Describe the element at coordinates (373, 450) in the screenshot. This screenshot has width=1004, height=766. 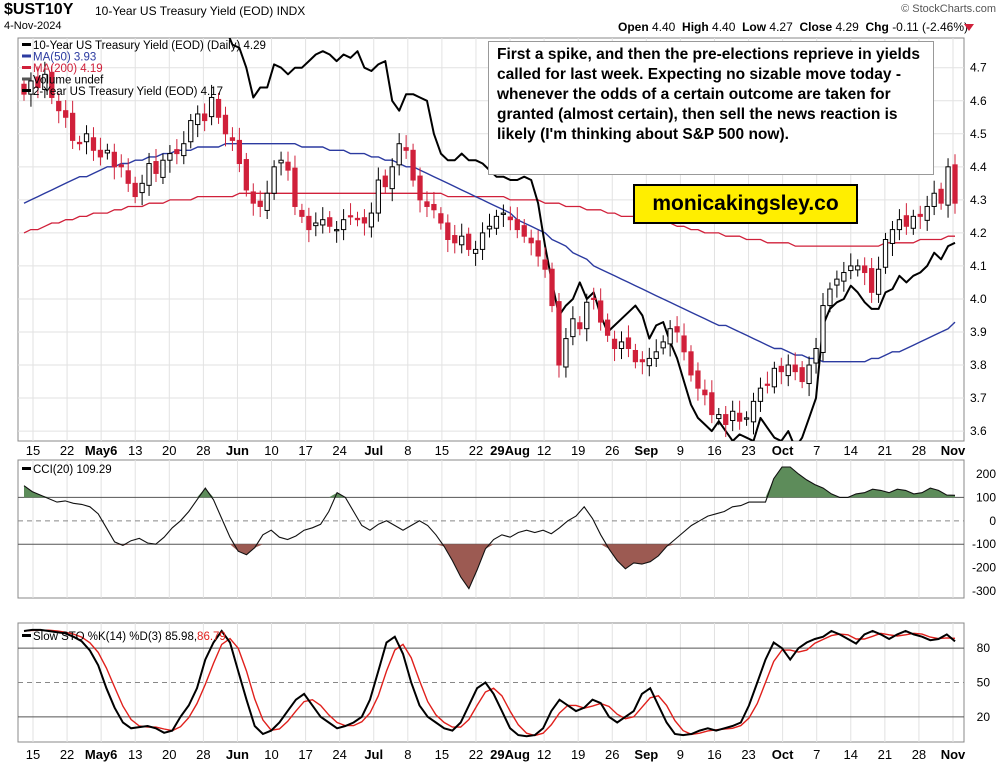
I see `x-tick-label: Jul` at that location.